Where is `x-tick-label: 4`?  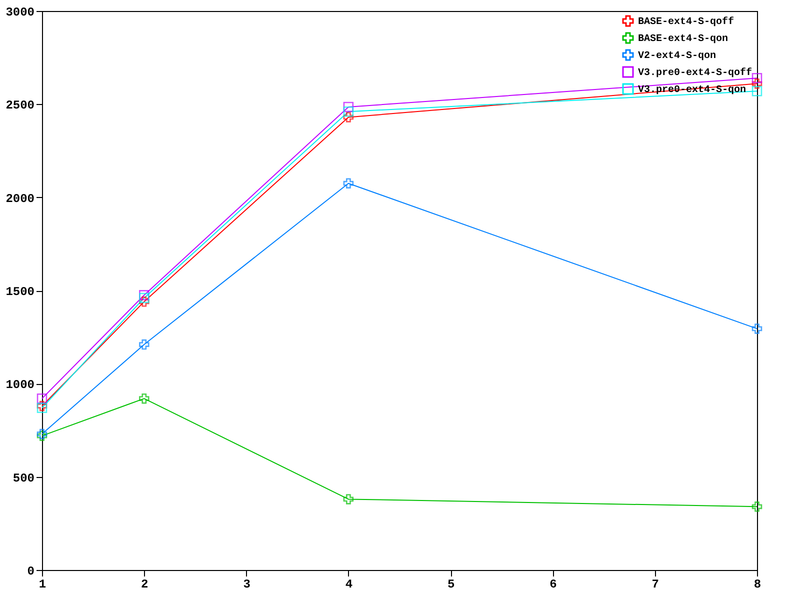
x-tick-label: 4 is located at coordinates (349, 585).